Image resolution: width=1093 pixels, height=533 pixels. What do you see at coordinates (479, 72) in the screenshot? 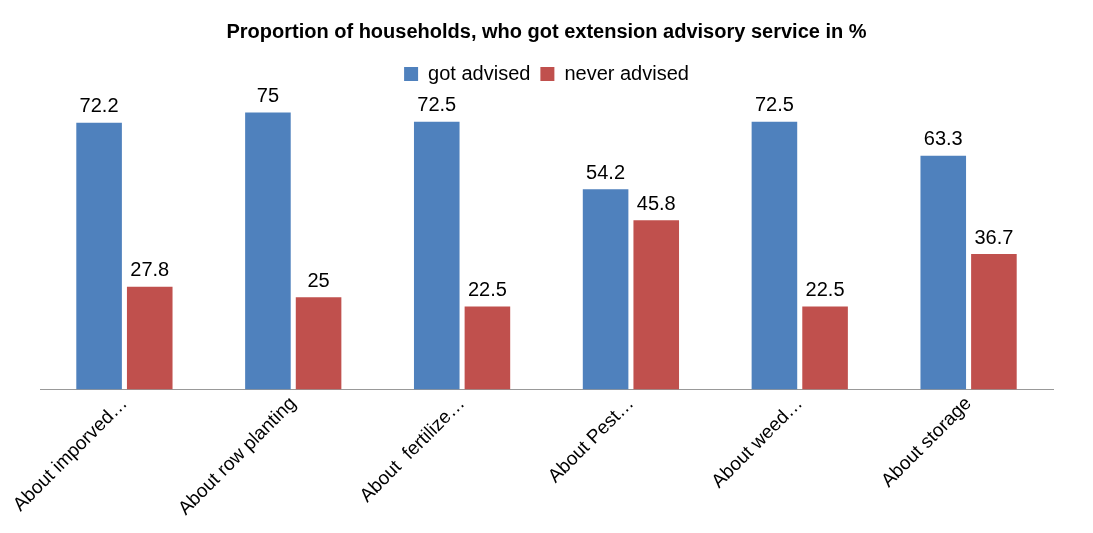
I see `legend-label: got advised` at bounding box center [479, 72].